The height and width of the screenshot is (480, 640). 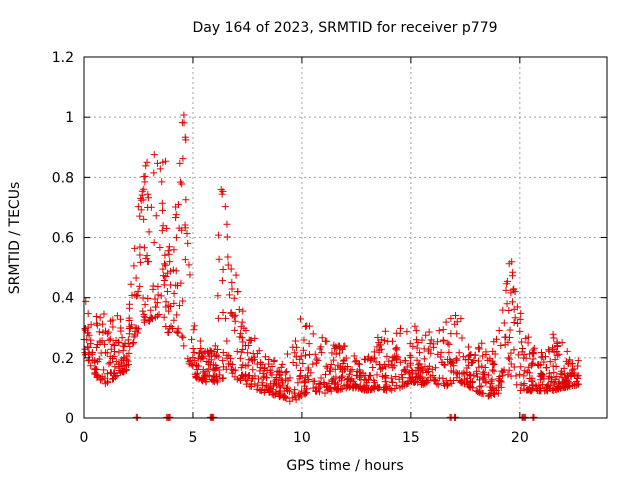 I want to click on y-tick-label: 1.2, so click(x=63, y=58).